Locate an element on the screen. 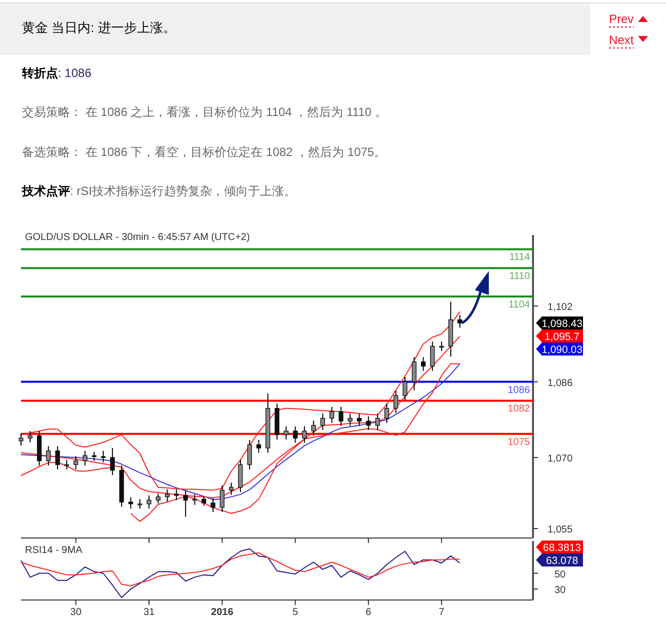 This screenshot has width=666, height=621. ref-line-label: 1104 is located at coordinates (519, 305).